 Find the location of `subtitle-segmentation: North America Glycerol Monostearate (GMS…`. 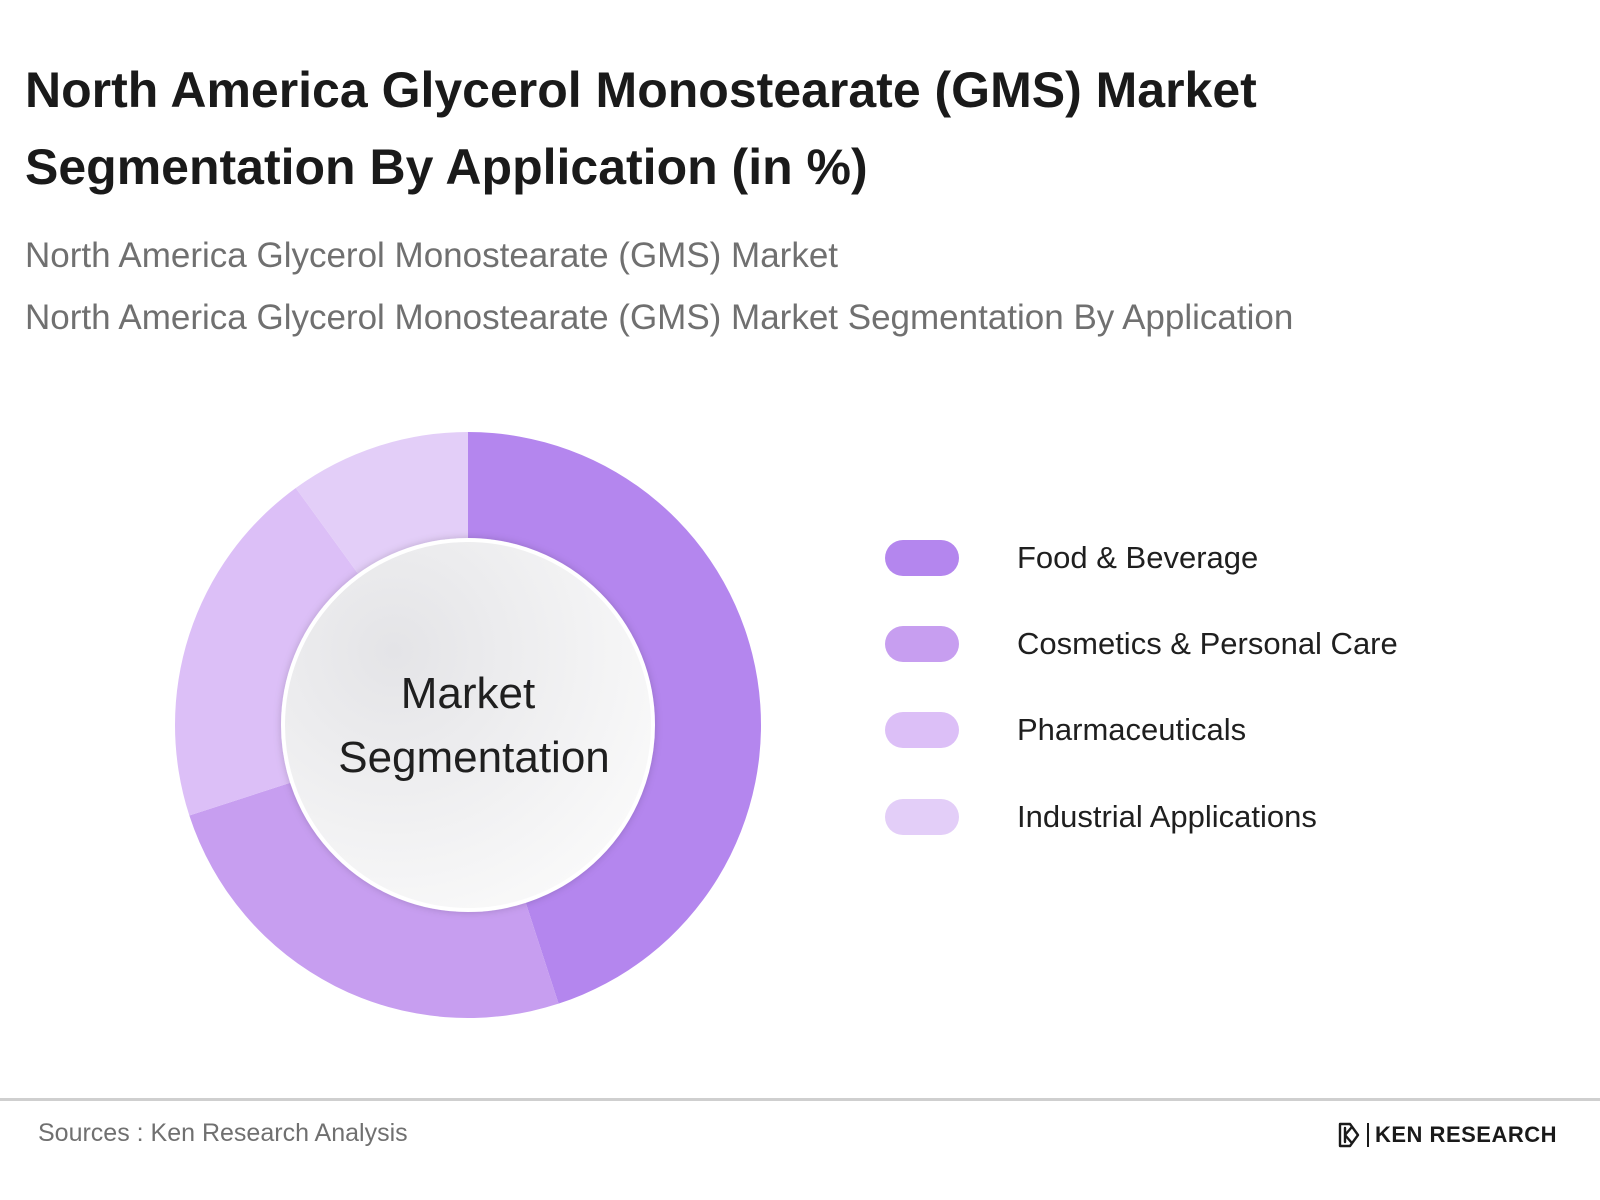

subtitle-segmentation: North America Glycerol Monostearate (GMS… is located at coordinates (659, 317).